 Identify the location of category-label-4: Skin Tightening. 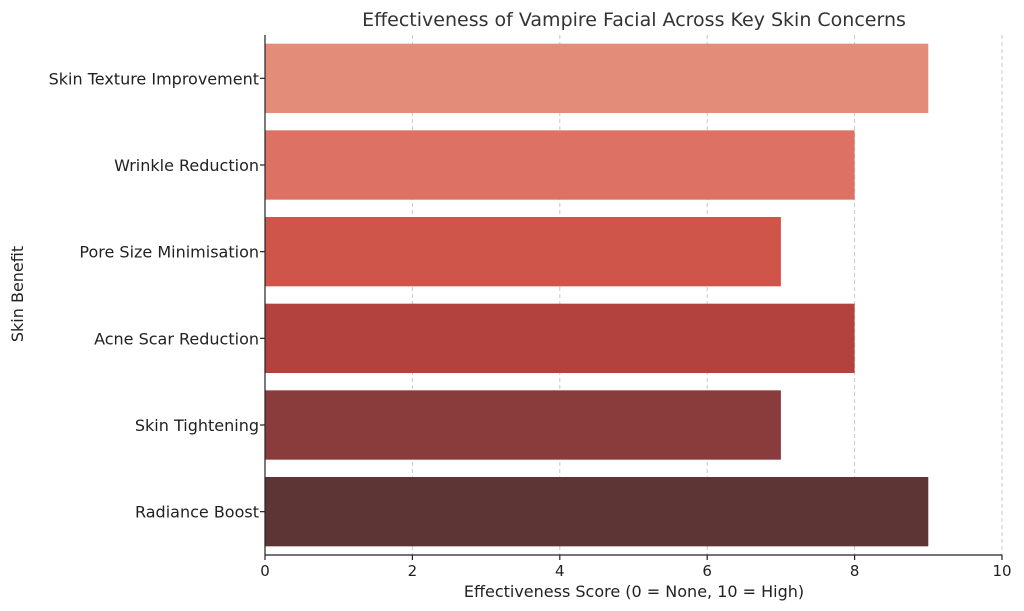
(197, 425).